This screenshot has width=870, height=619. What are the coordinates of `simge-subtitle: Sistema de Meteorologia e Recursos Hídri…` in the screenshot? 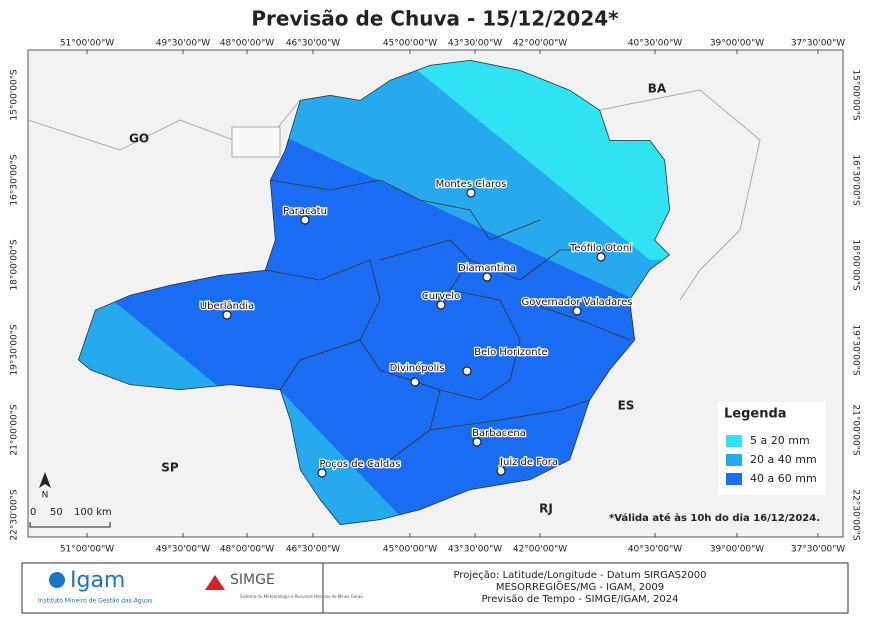 It's located at (301, 596).